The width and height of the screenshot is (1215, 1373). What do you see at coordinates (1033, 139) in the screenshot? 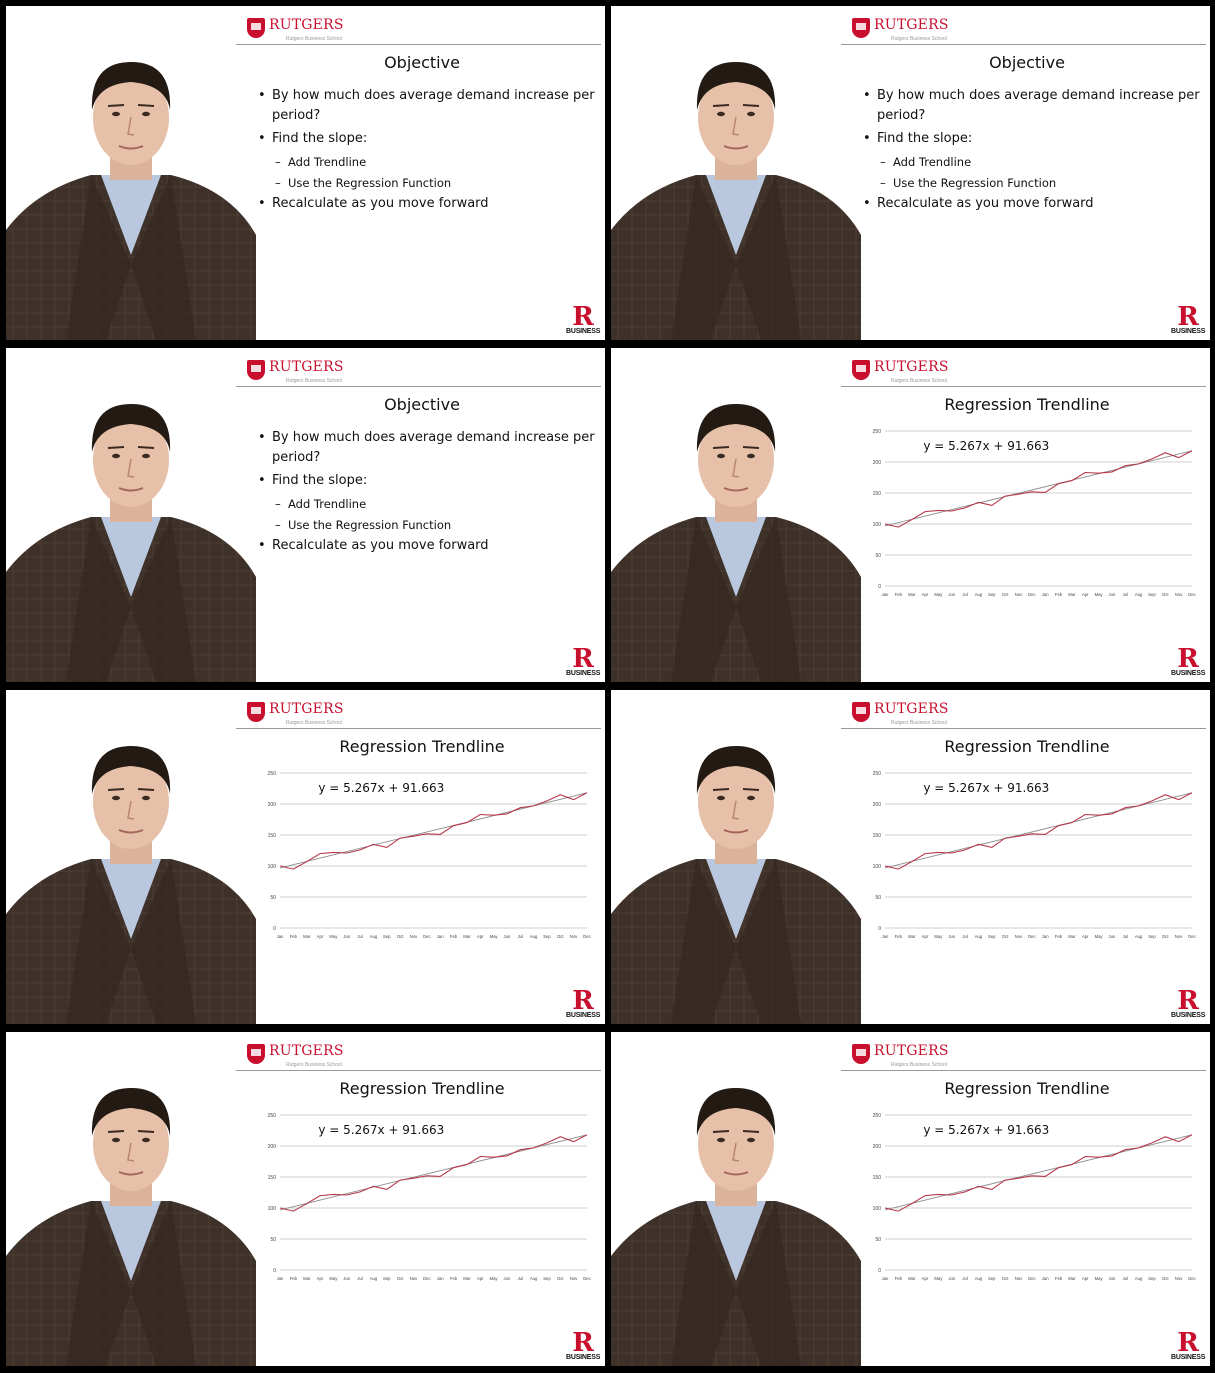
I see `bullet-item: Find the slope:` at bounding box center [1033, 139].